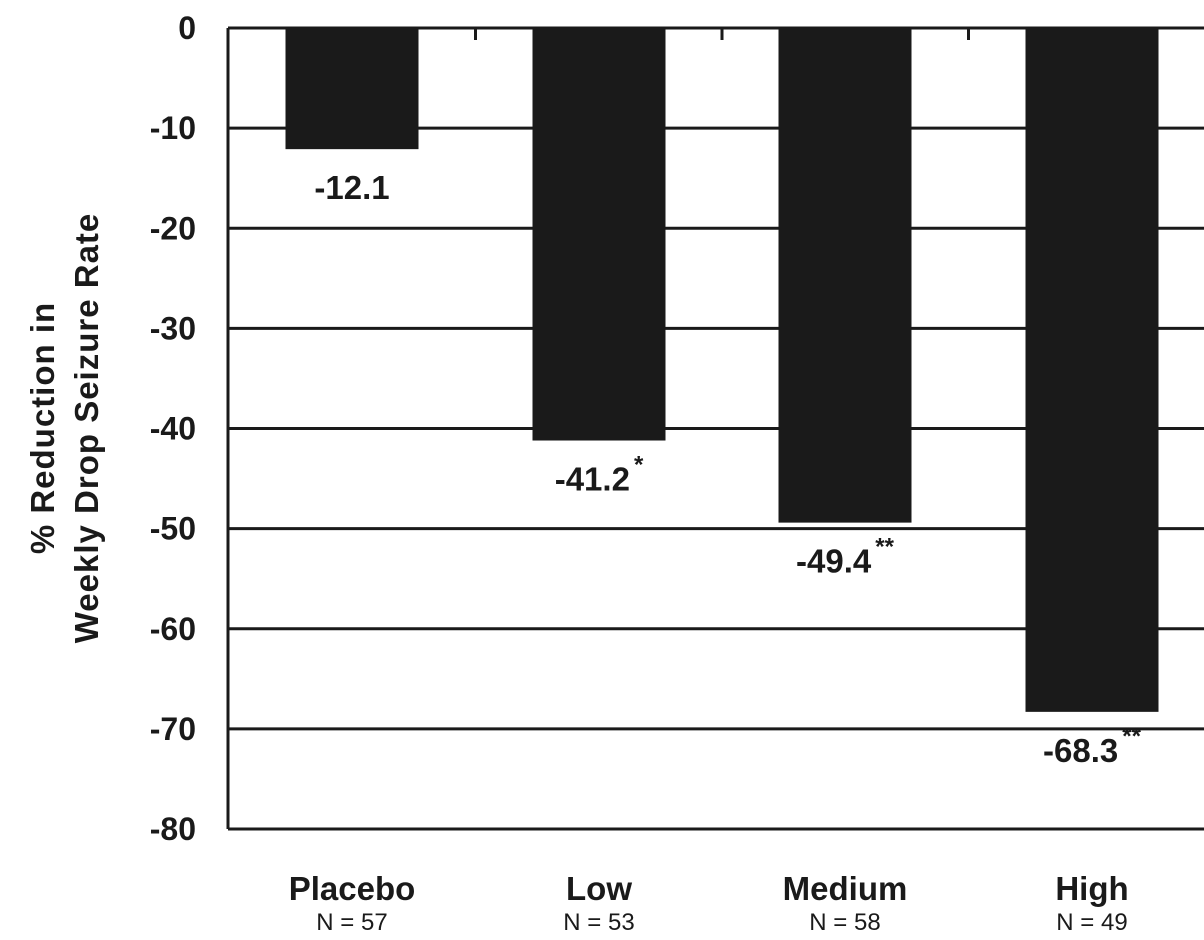  I want to click on sample-size-label: N = 49, so click(1091, 922).